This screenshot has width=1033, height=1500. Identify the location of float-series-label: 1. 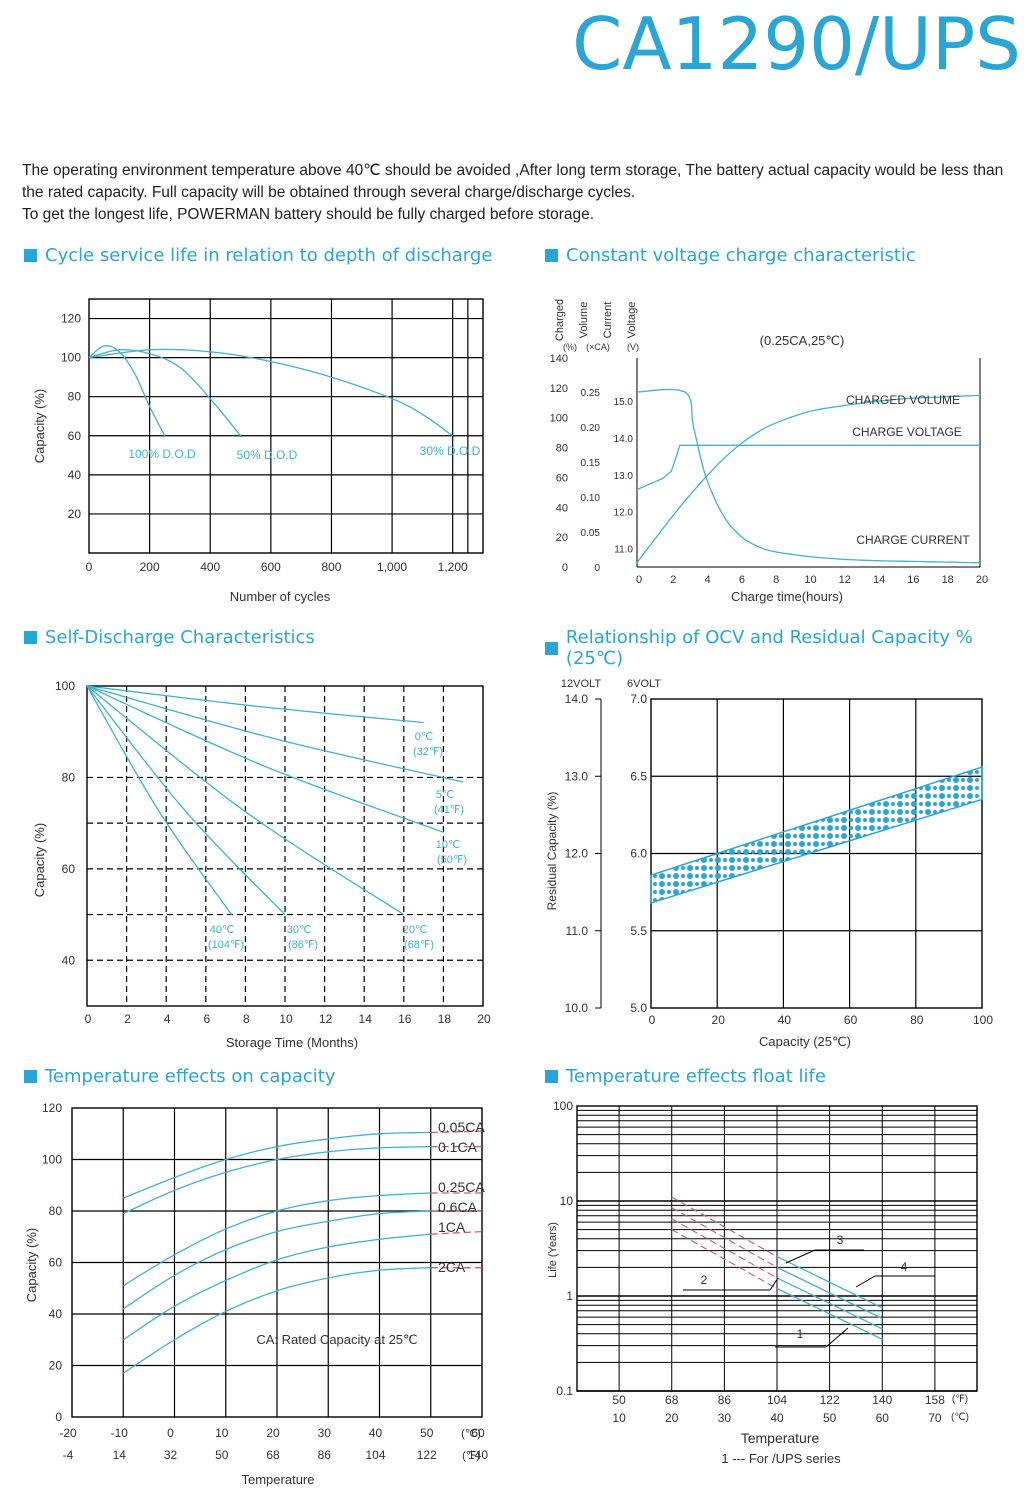
(800, 1334).